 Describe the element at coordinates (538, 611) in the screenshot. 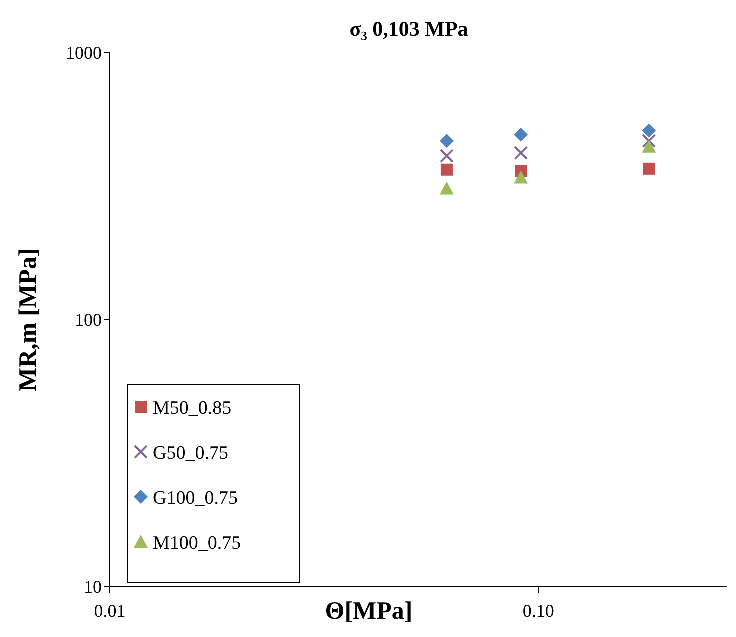

I see `x-tick-label: 0.10` at that location.